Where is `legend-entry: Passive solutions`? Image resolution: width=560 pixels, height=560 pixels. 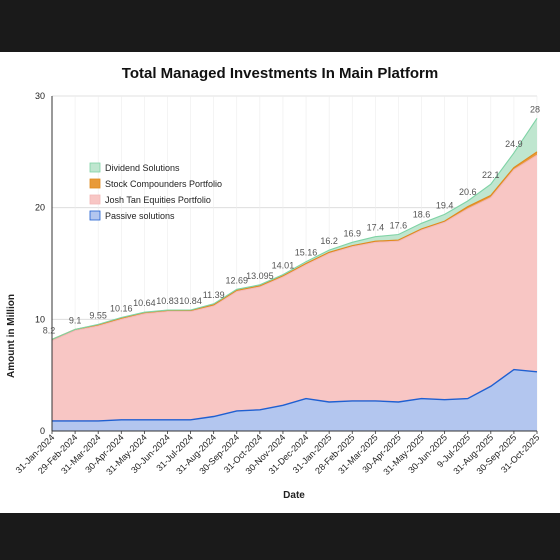
legend-entry: Passive solutions is located at coordinates (140, 216).